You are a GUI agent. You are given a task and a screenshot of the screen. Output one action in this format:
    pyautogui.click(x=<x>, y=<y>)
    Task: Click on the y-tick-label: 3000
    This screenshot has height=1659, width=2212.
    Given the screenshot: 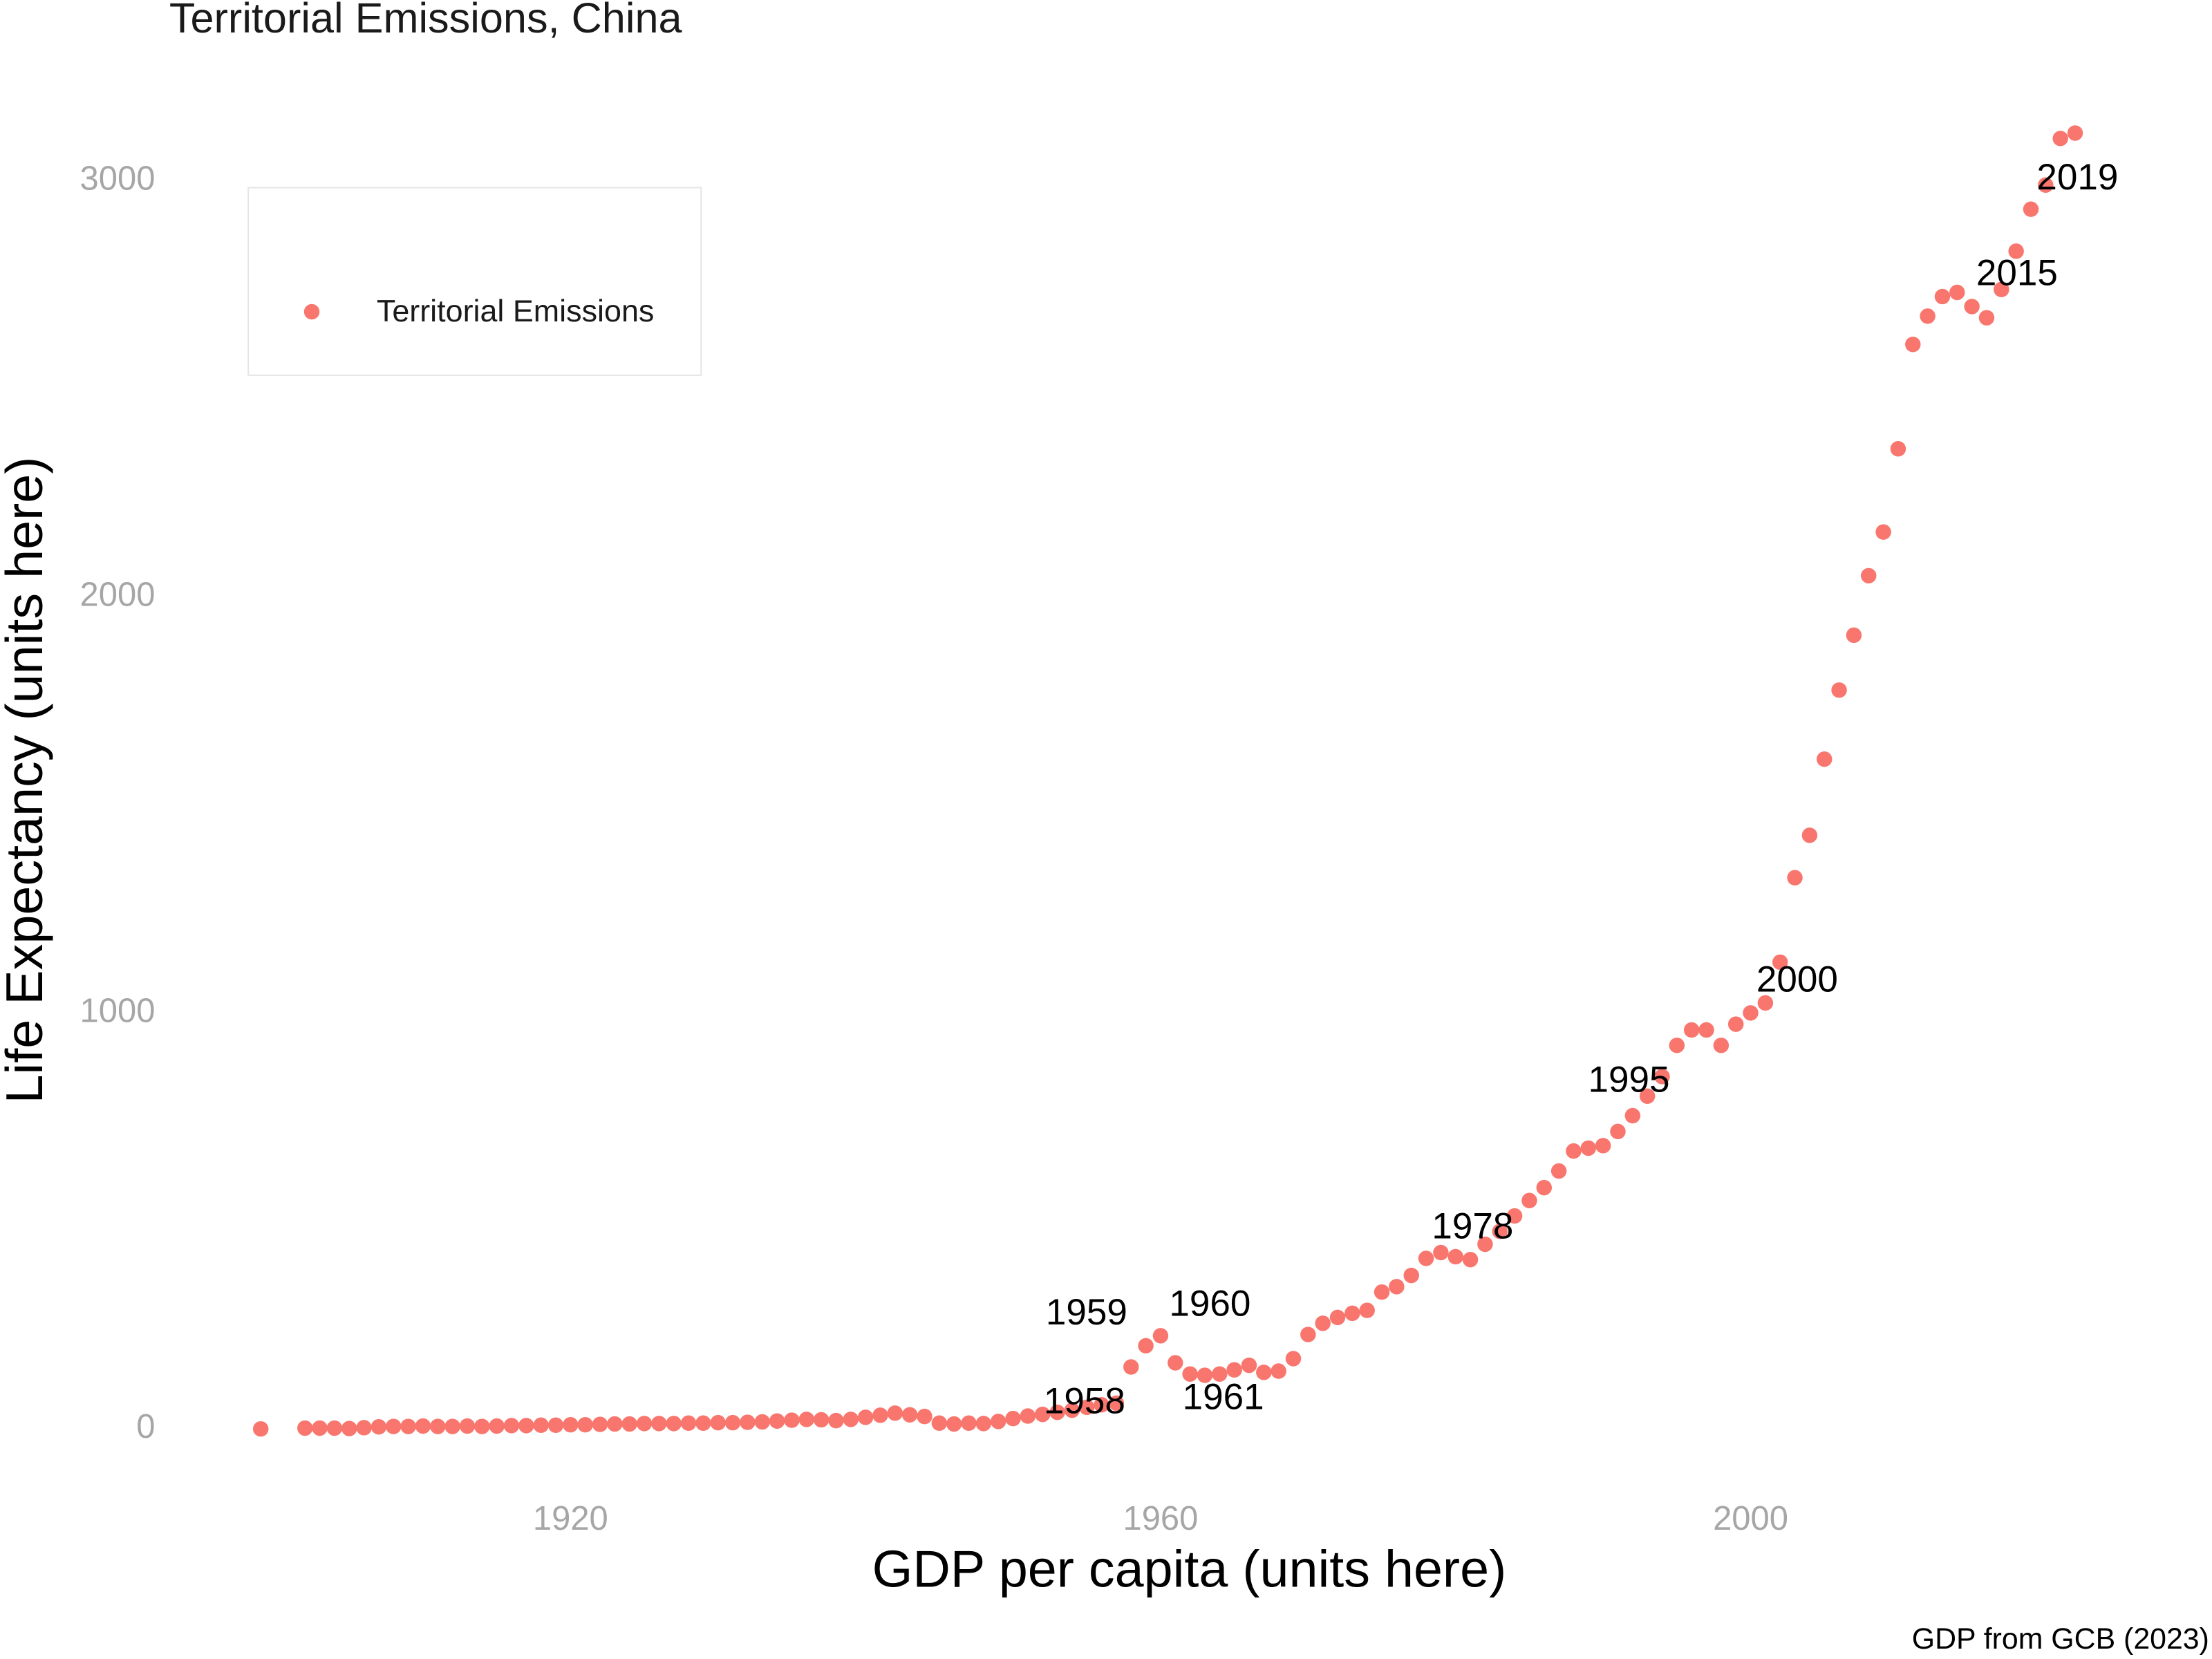 What is the action you would take?
    pyautogui.click(x=118, y=179)
    